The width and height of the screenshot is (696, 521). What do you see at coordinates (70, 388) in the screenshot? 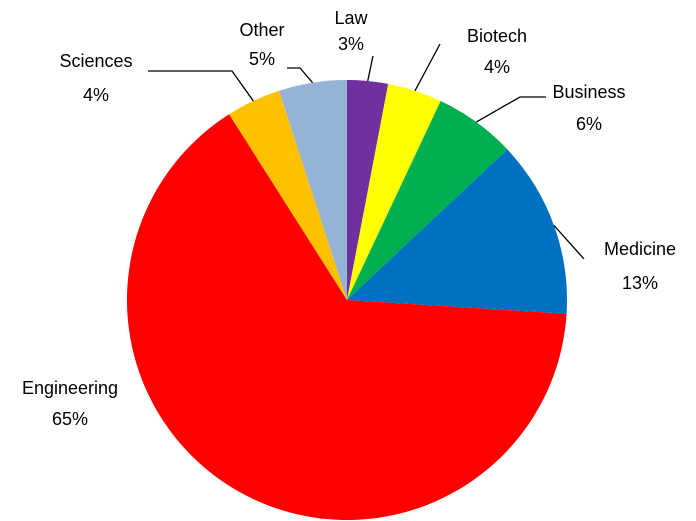
I see `category-label: Engineering` at bounding box center [70, 388].